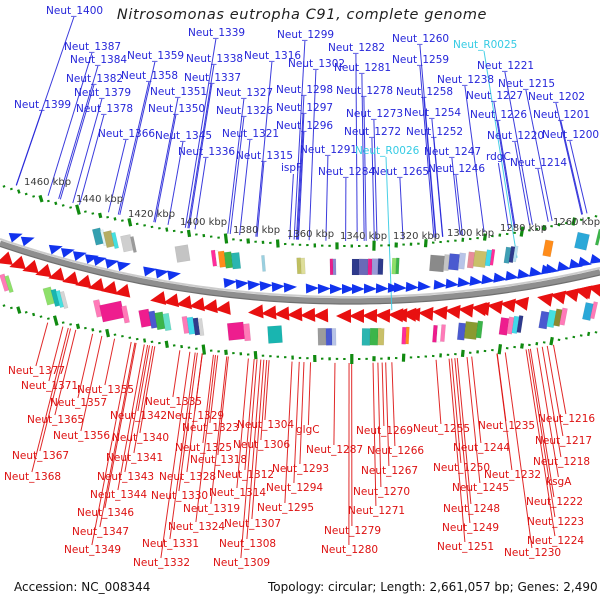 The height and width of the screenshot is (600, 600). What do you see at coordinates (513, 475) in the screenshot?
I see `gene-label-reverse: Neut_1232` at bounding box center [513, 475].